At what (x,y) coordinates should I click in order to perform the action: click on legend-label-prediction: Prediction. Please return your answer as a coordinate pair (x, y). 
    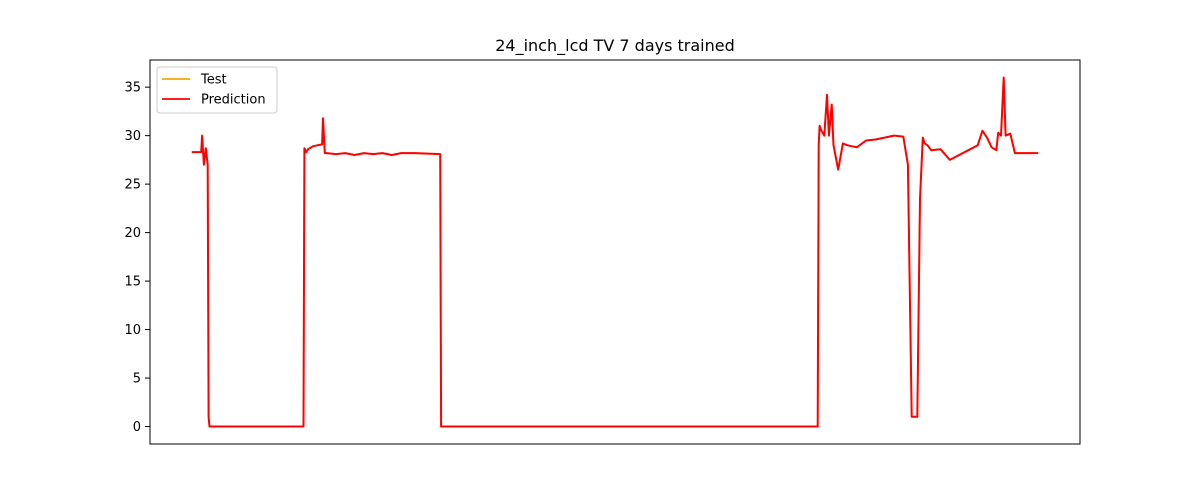
    Looking at the image, I should click on (233, 100).